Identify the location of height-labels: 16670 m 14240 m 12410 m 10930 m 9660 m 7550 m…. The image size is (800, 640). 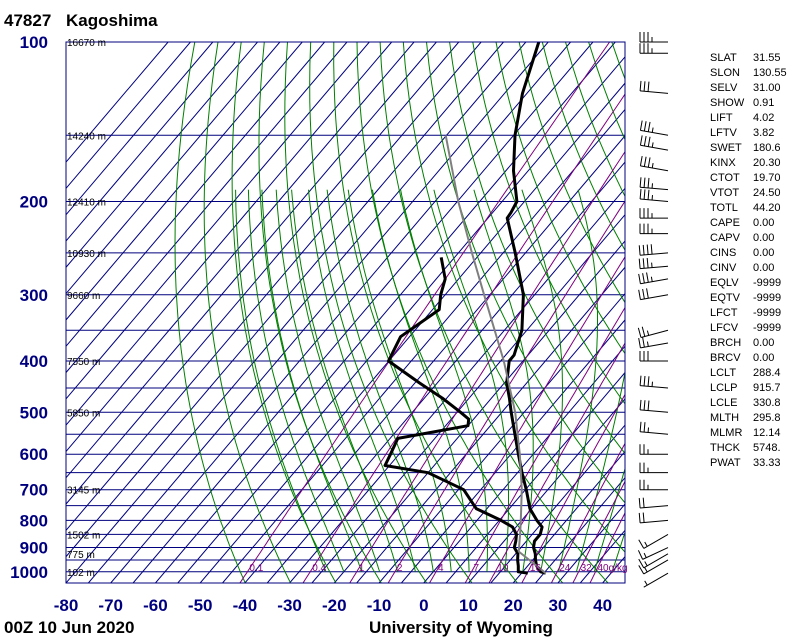
(86, 308).